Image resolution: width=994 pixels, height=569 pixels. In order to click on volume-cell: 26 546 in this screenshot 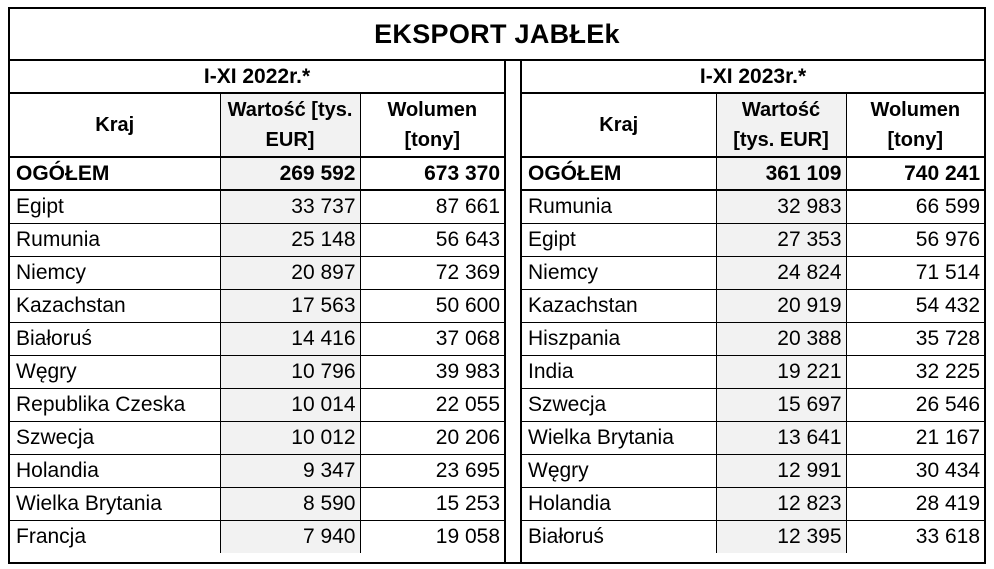, I will do `click(915, 404)`.